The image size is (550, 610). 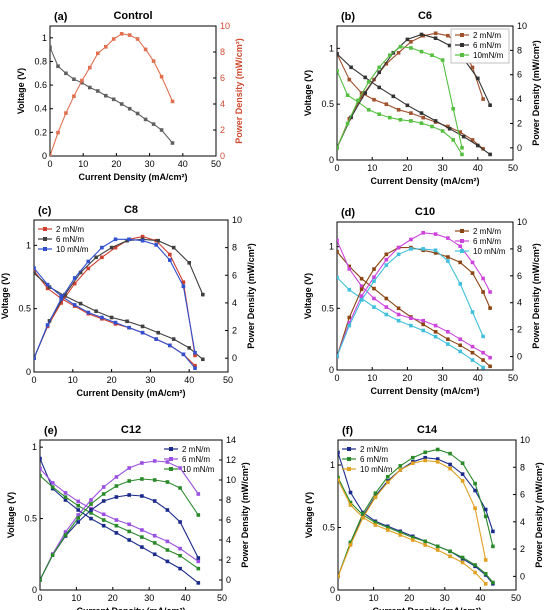 What do you see at coordinates (228, 580) in the screenshot?
I see `y2-tick-label: 0` at bounding box center [228, 580].